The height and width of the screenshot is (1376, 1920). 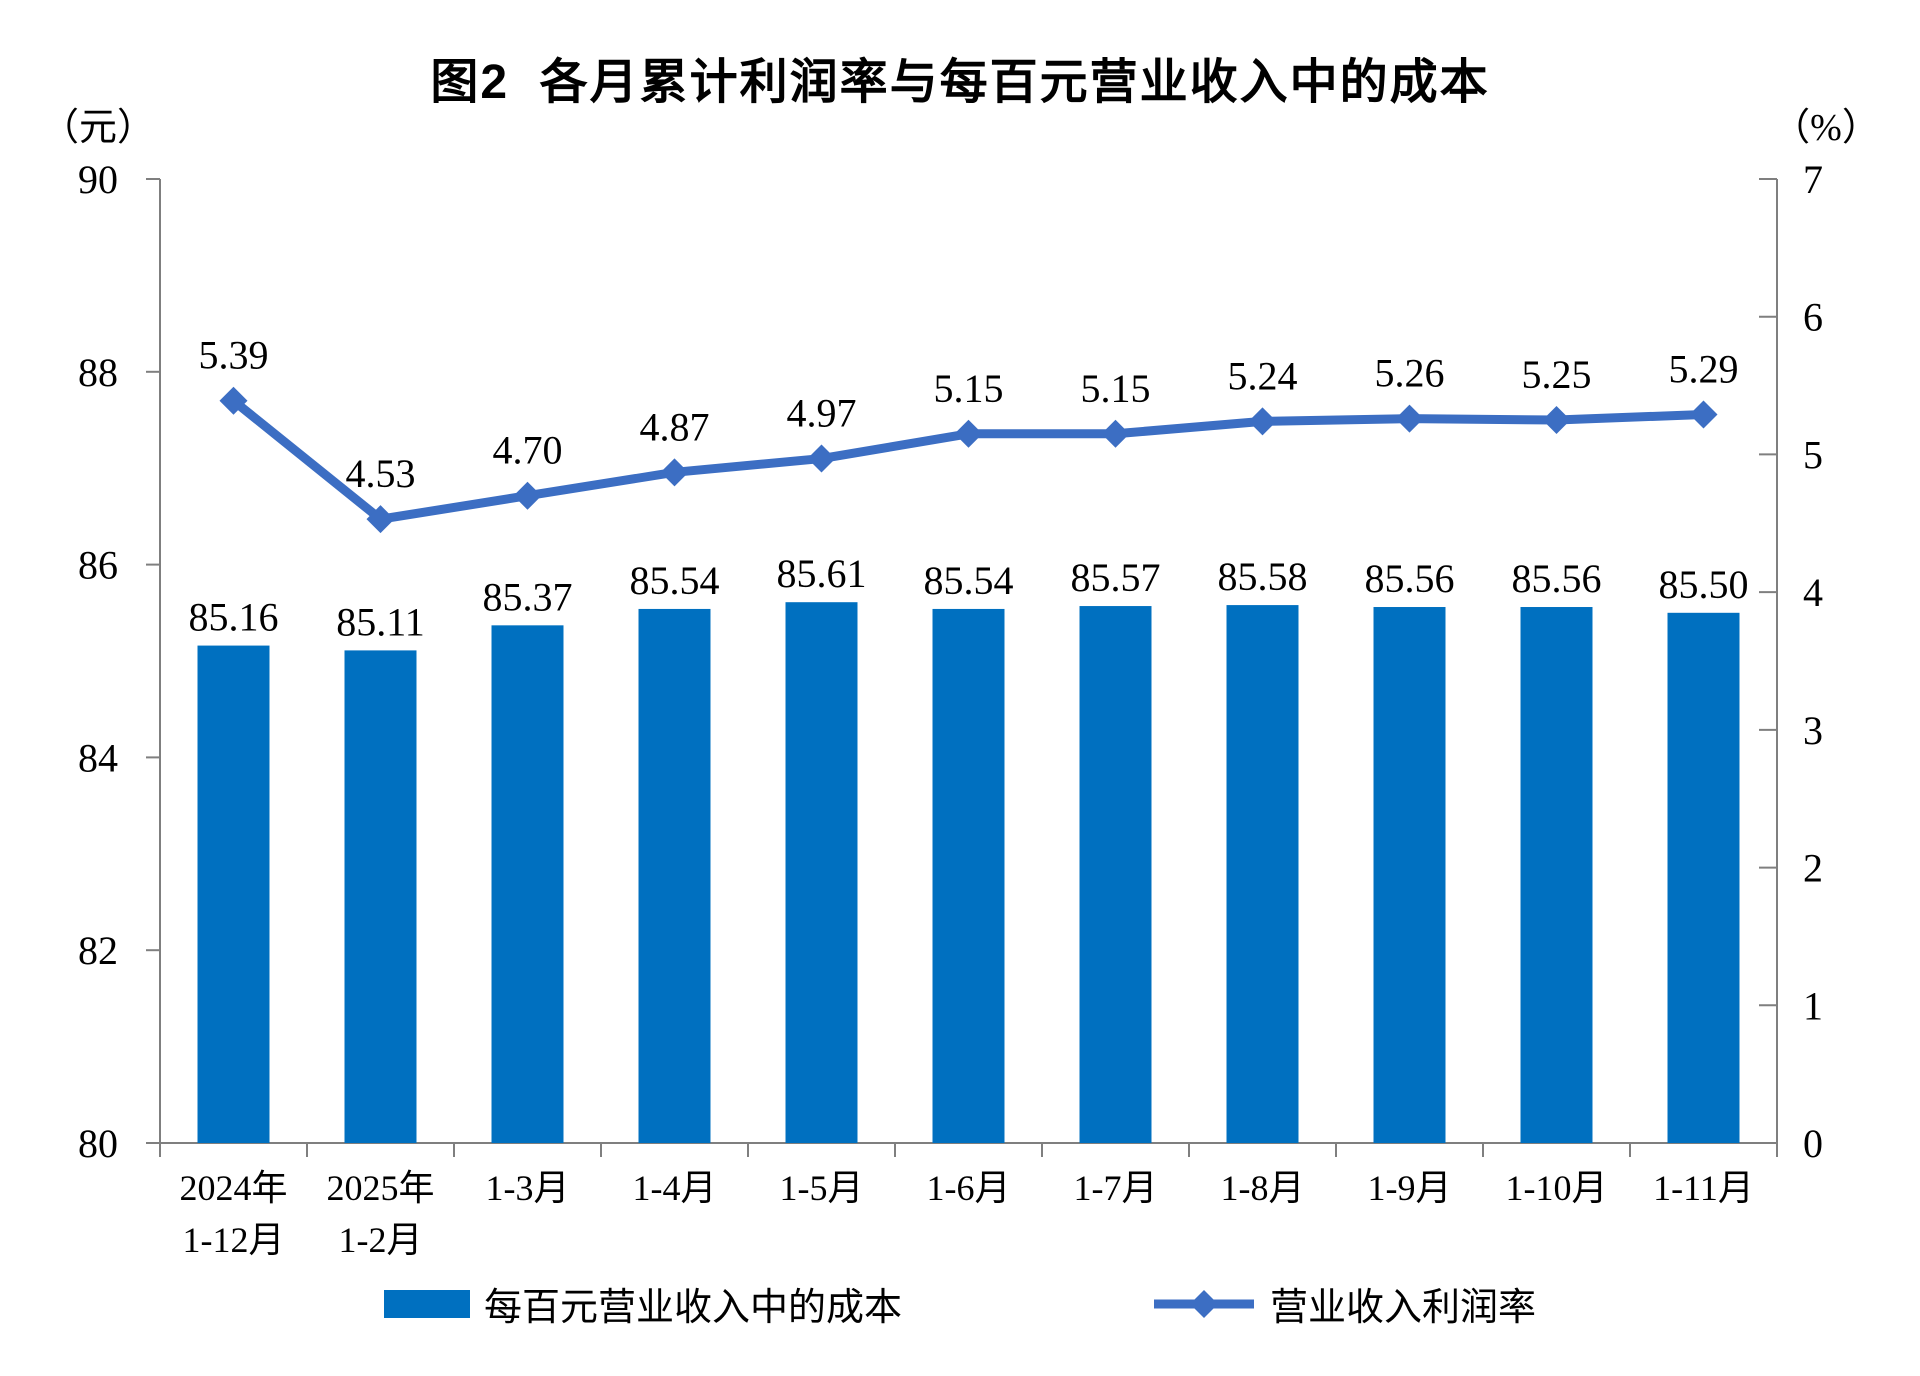 What do you see at coordinates (1116, 577) in the screenshot?
I see `bar-value-label: 85.57` at bounding box center [1116, 577].